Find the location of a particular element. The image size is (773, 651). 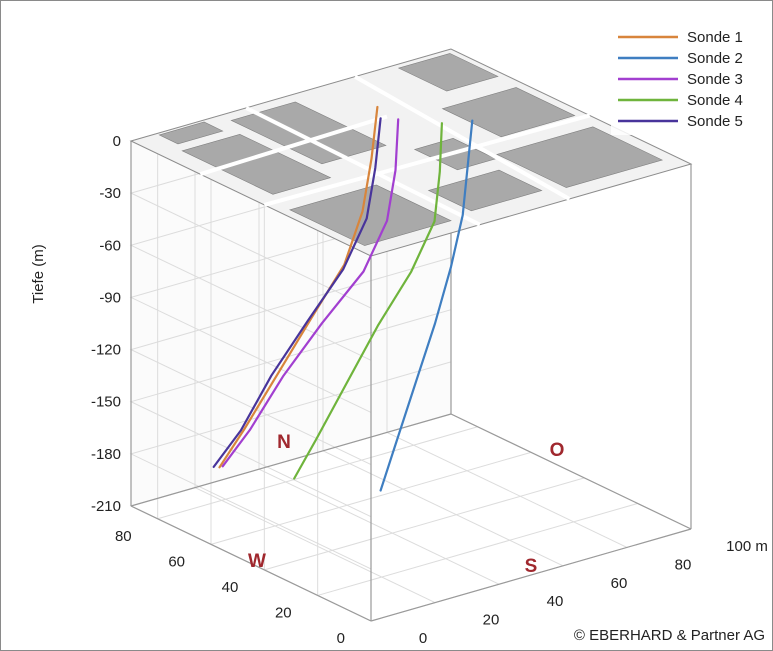

chart-legend: Sonde 1 Sonde 2 Sonde 3 Sonde 4 Sonde 5 is located at coordinates (687, 80).